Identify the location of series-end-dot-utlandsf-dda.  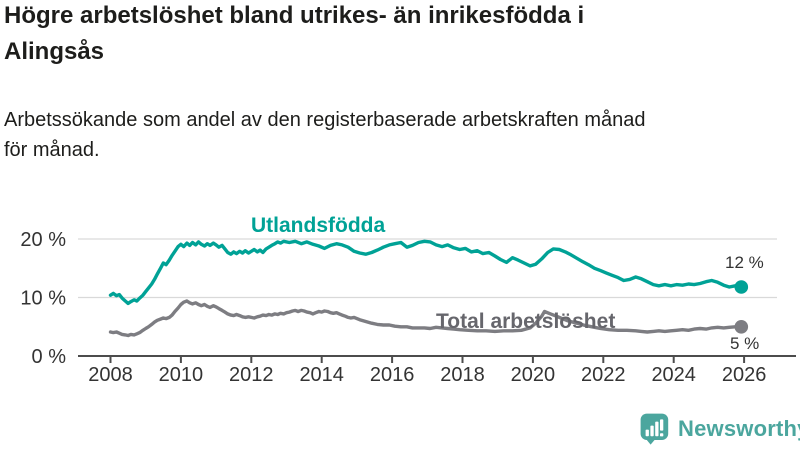
(741, 287).